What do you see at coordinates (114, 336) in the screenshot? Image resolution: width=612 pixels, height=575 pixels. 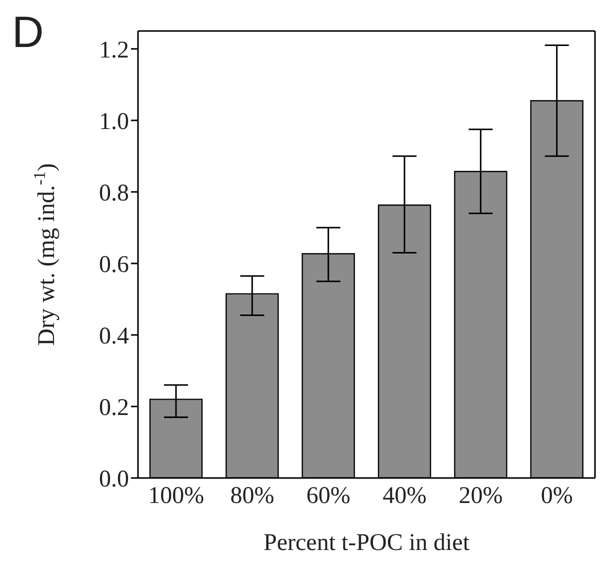 I see `y-tick-label: 0.4` at bounding box center [114, 336].